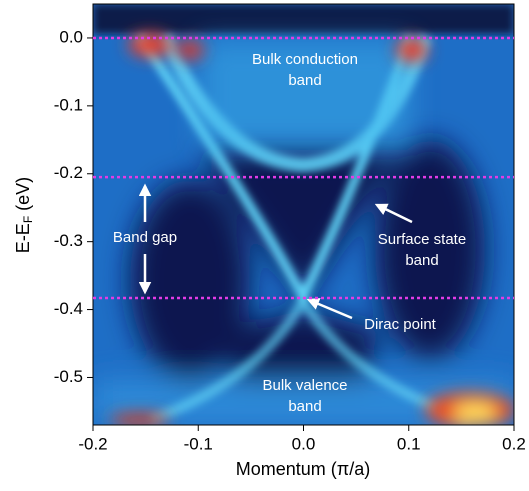 The image size is (529, 491). I want to click on x-tick-label: -0.2, so click(92, 443).